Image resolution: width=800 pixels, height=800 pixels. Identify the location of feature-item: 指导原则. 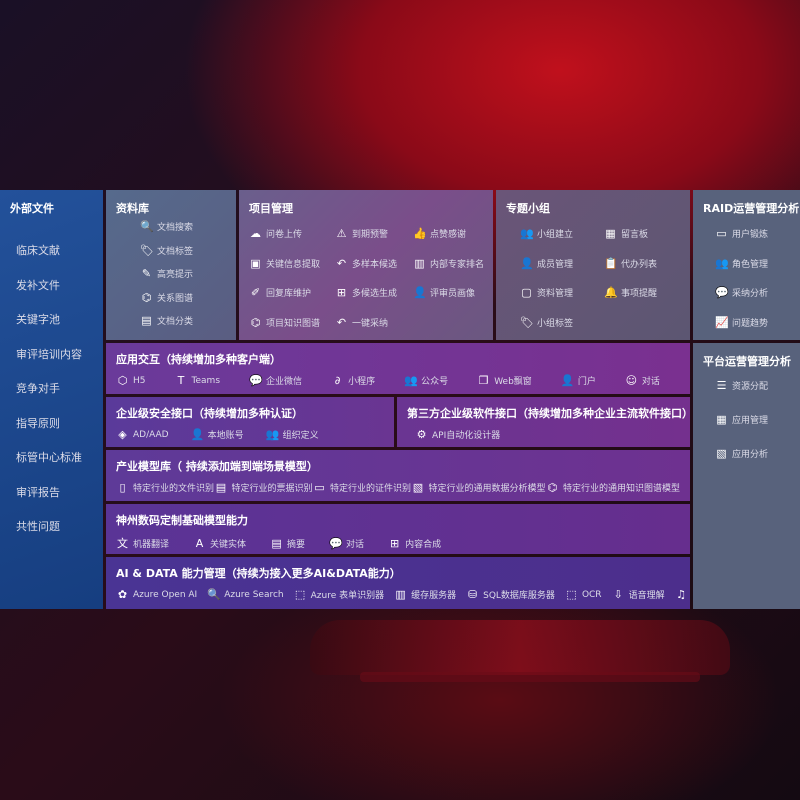
(38, 423).